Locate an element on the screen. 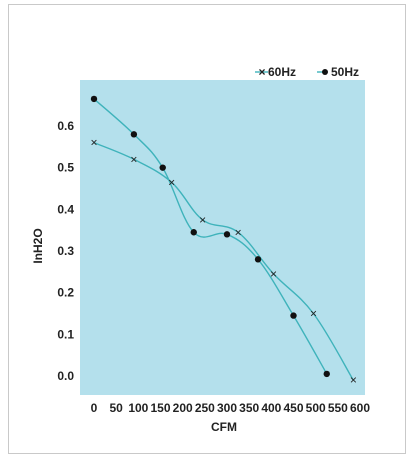 The width and height of the screenshot is (415, 459). x-tick-label: 300 is located at coordinates (227, 408).